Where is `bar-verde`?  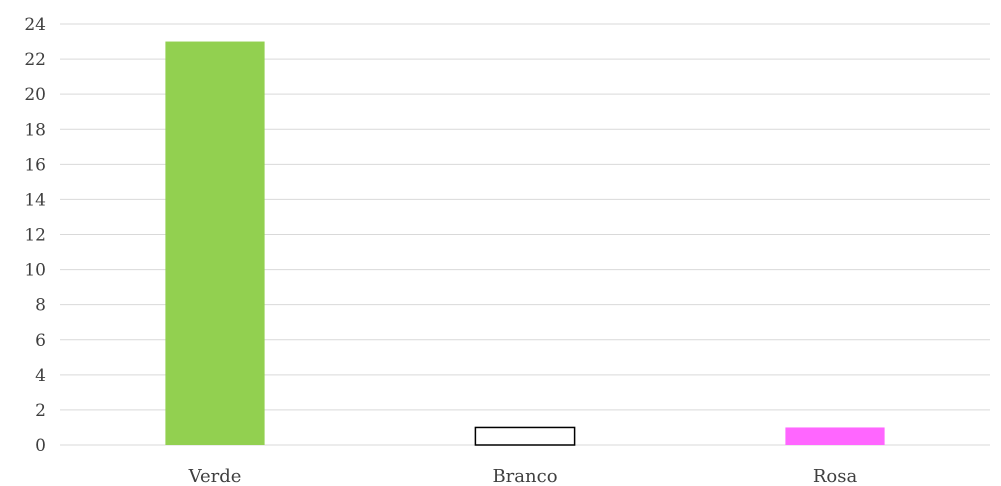 bar-verde is located at coordinates (215, 243).